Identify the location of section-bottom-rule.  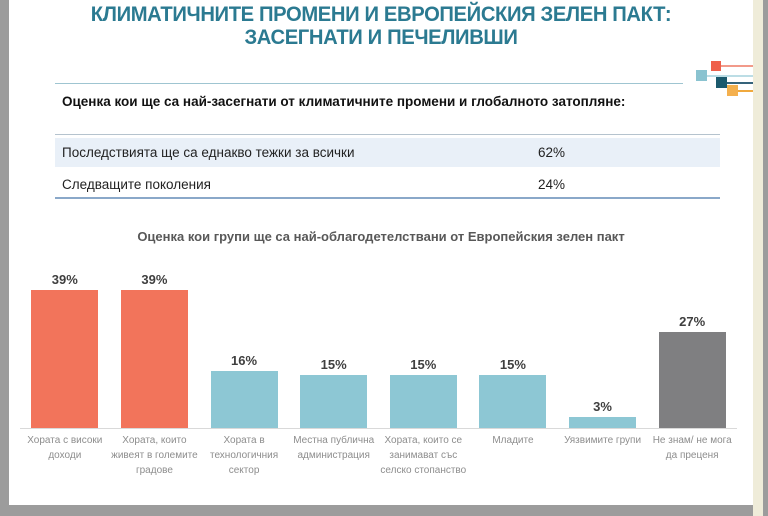
(387, 198).